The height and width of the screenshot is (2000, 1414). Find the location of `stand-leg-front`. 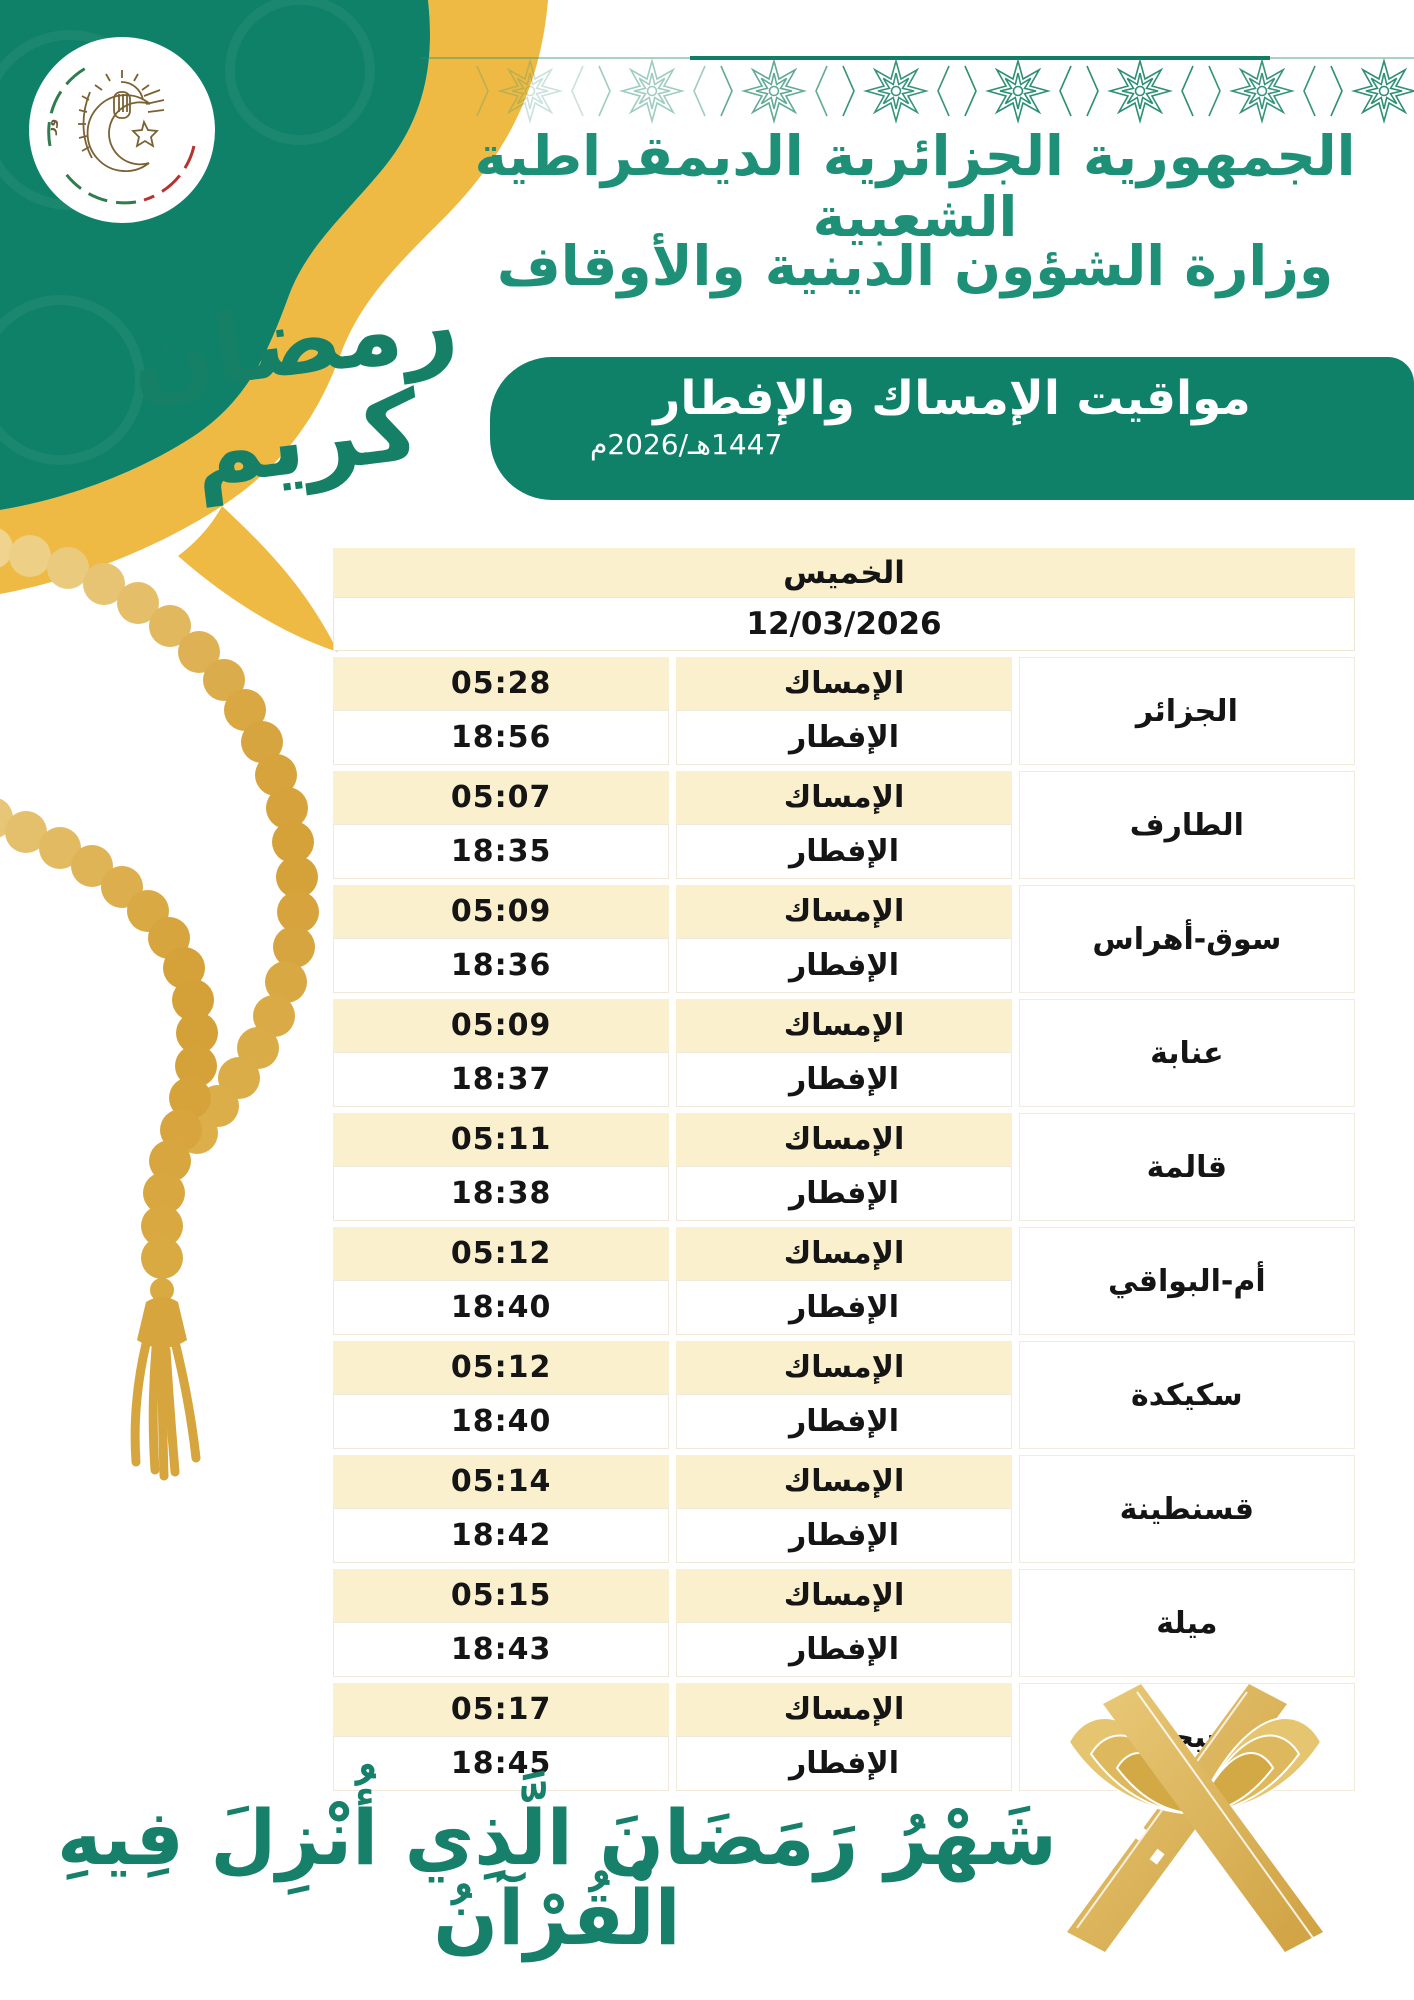

stand-leg-front is located at coordinates (1213, 1818).